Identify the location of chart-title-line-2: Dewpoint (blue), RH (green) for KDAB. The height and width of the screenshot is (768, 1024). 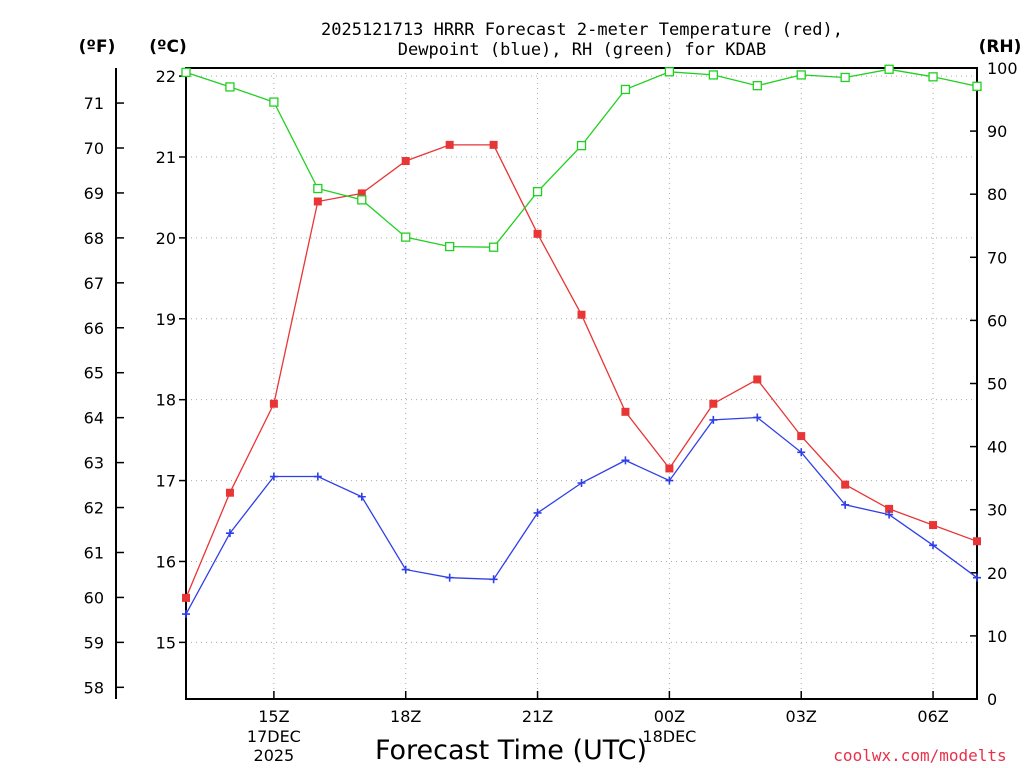
(582, 50).